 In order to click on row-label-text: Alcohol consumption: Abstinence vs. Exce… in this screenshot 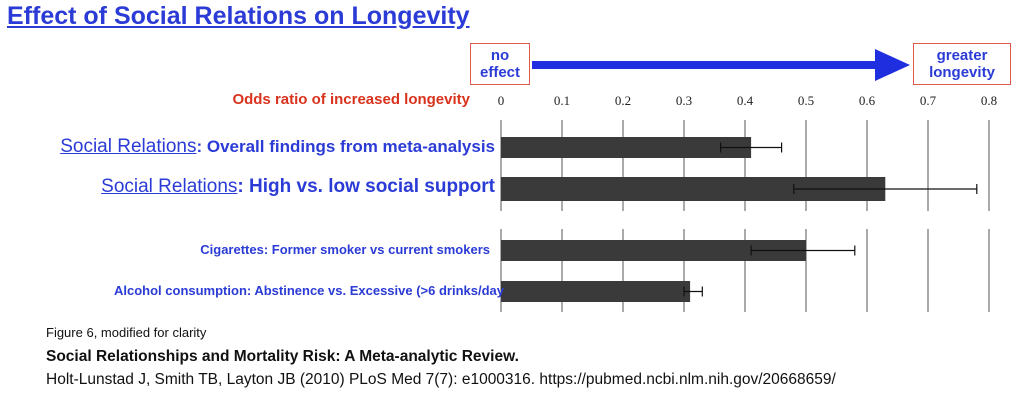, I will do `click(309, 290)`.